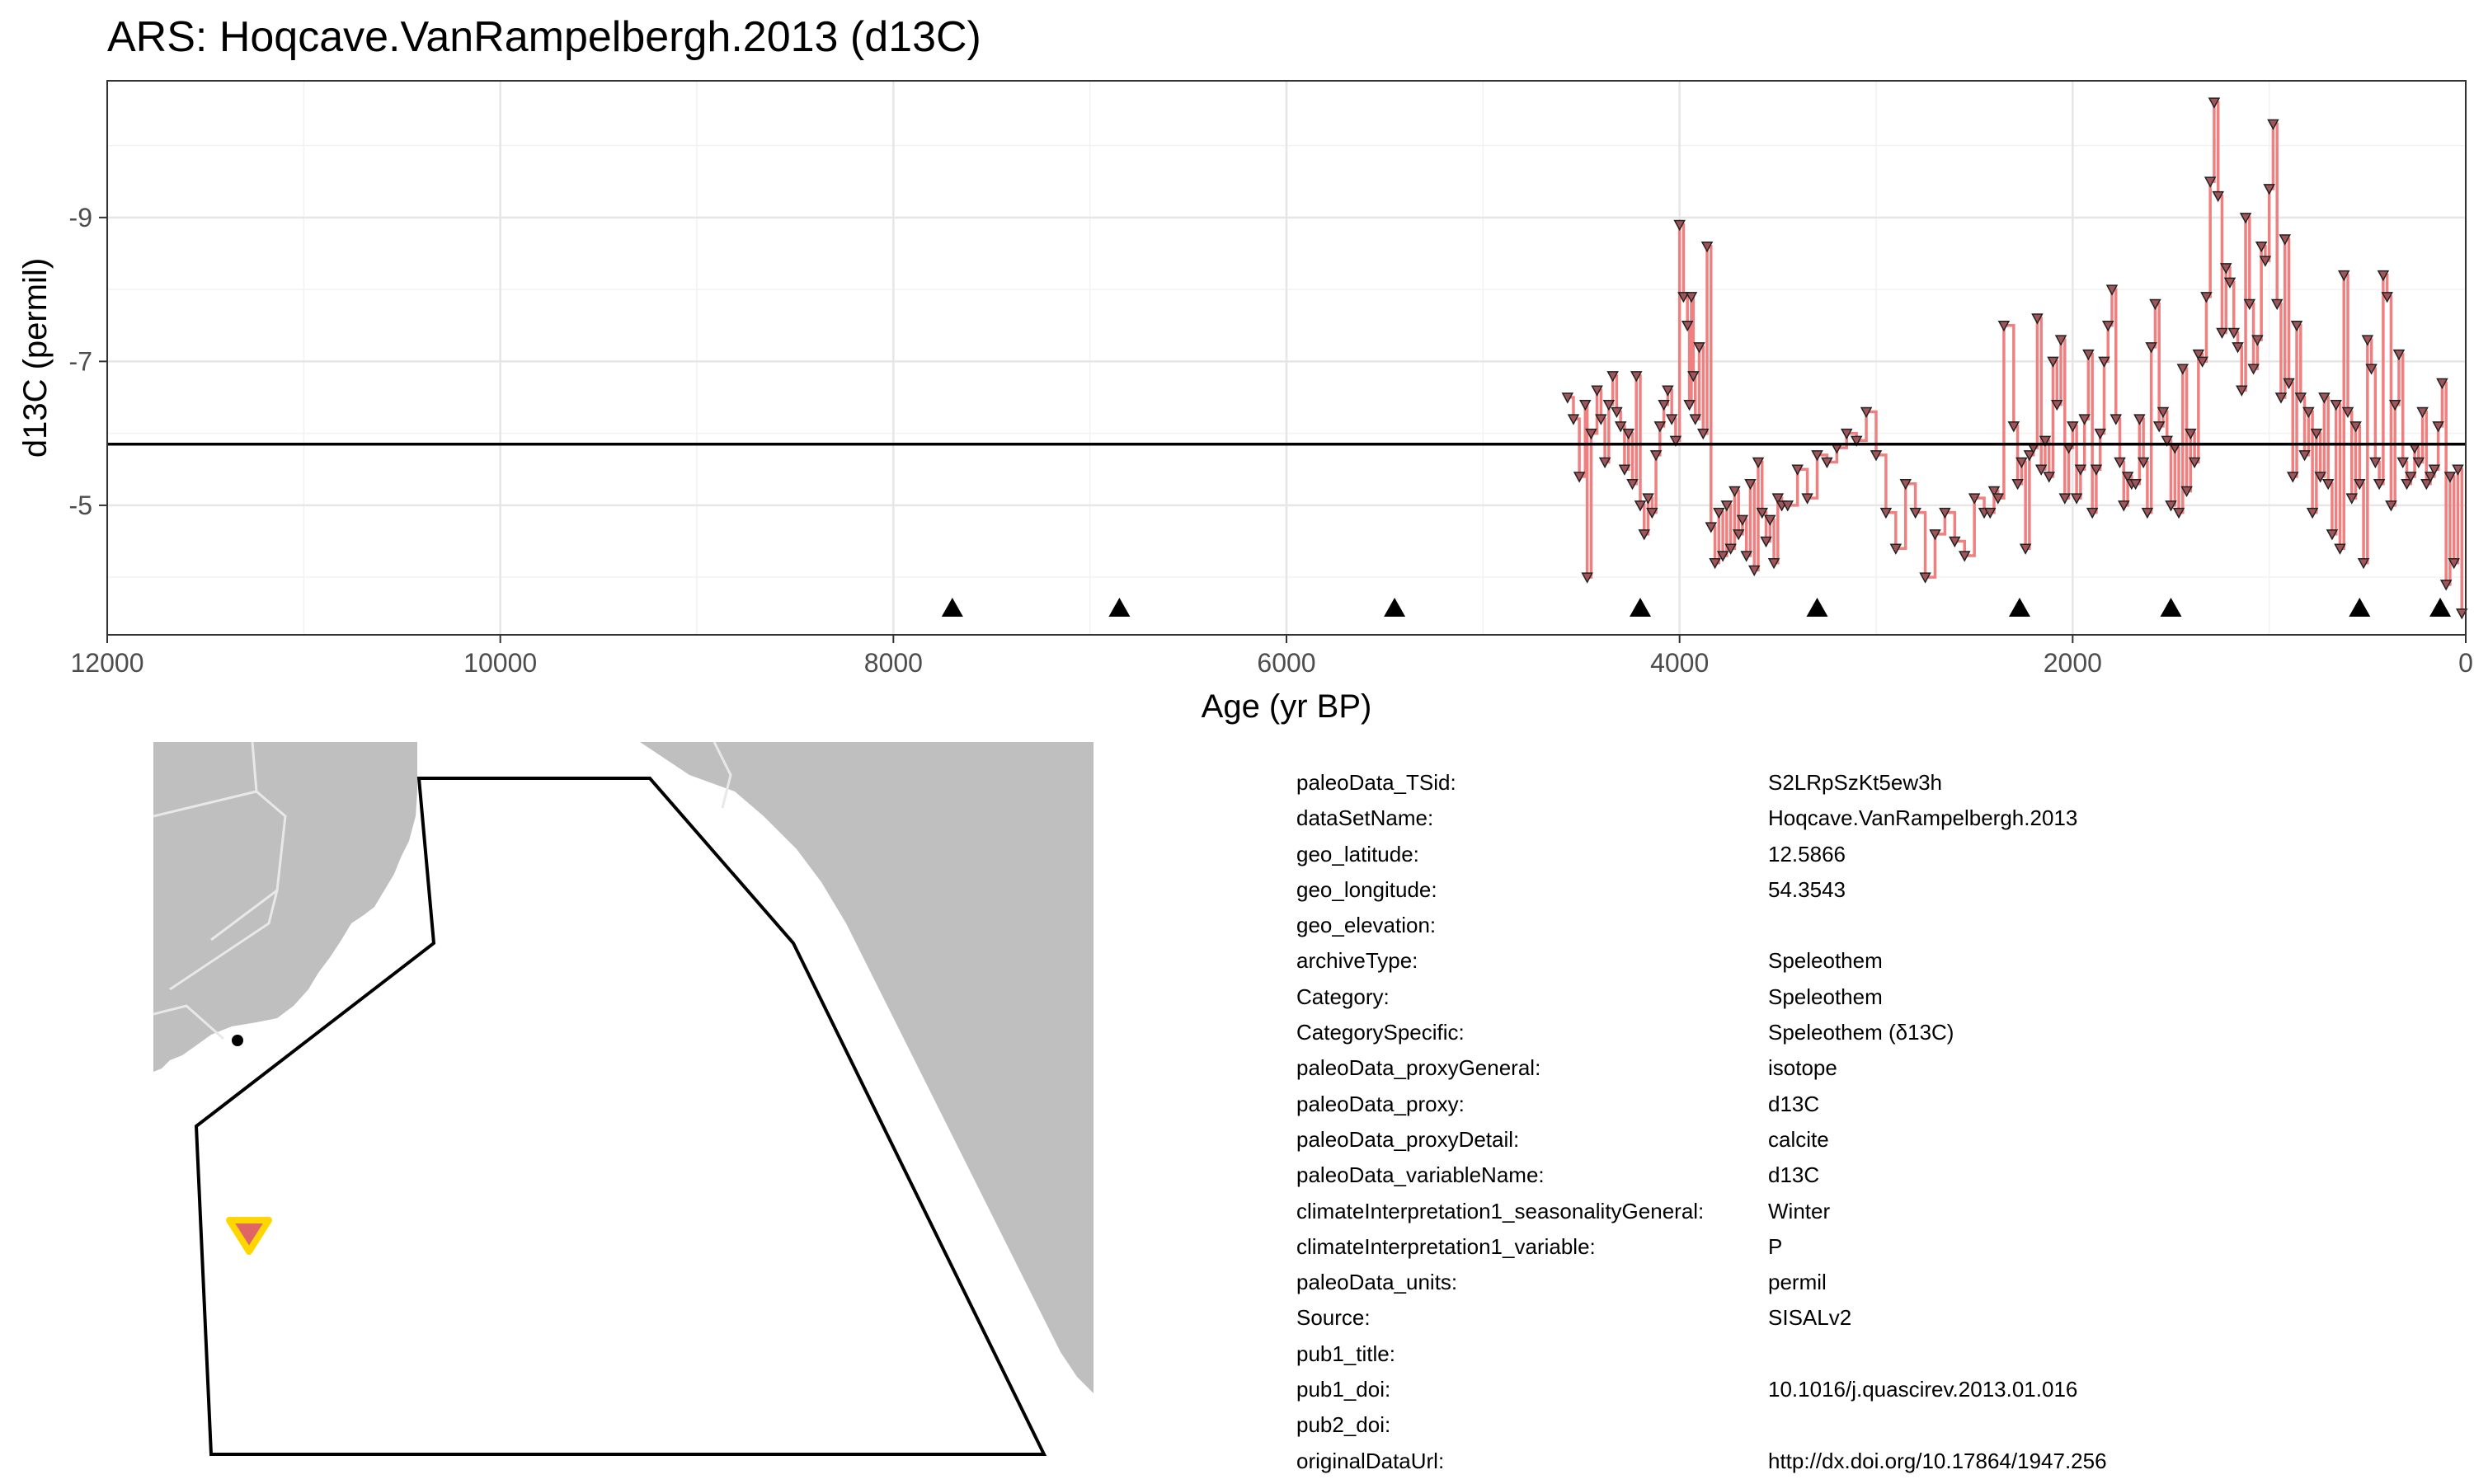 The height and width of the screenshot is (1484, 2474). What do you see at coordinates (1376, 782) in the screenshot?
I see `metadata-key: paleoData_TSid:` at bounding box center [1376, 782].